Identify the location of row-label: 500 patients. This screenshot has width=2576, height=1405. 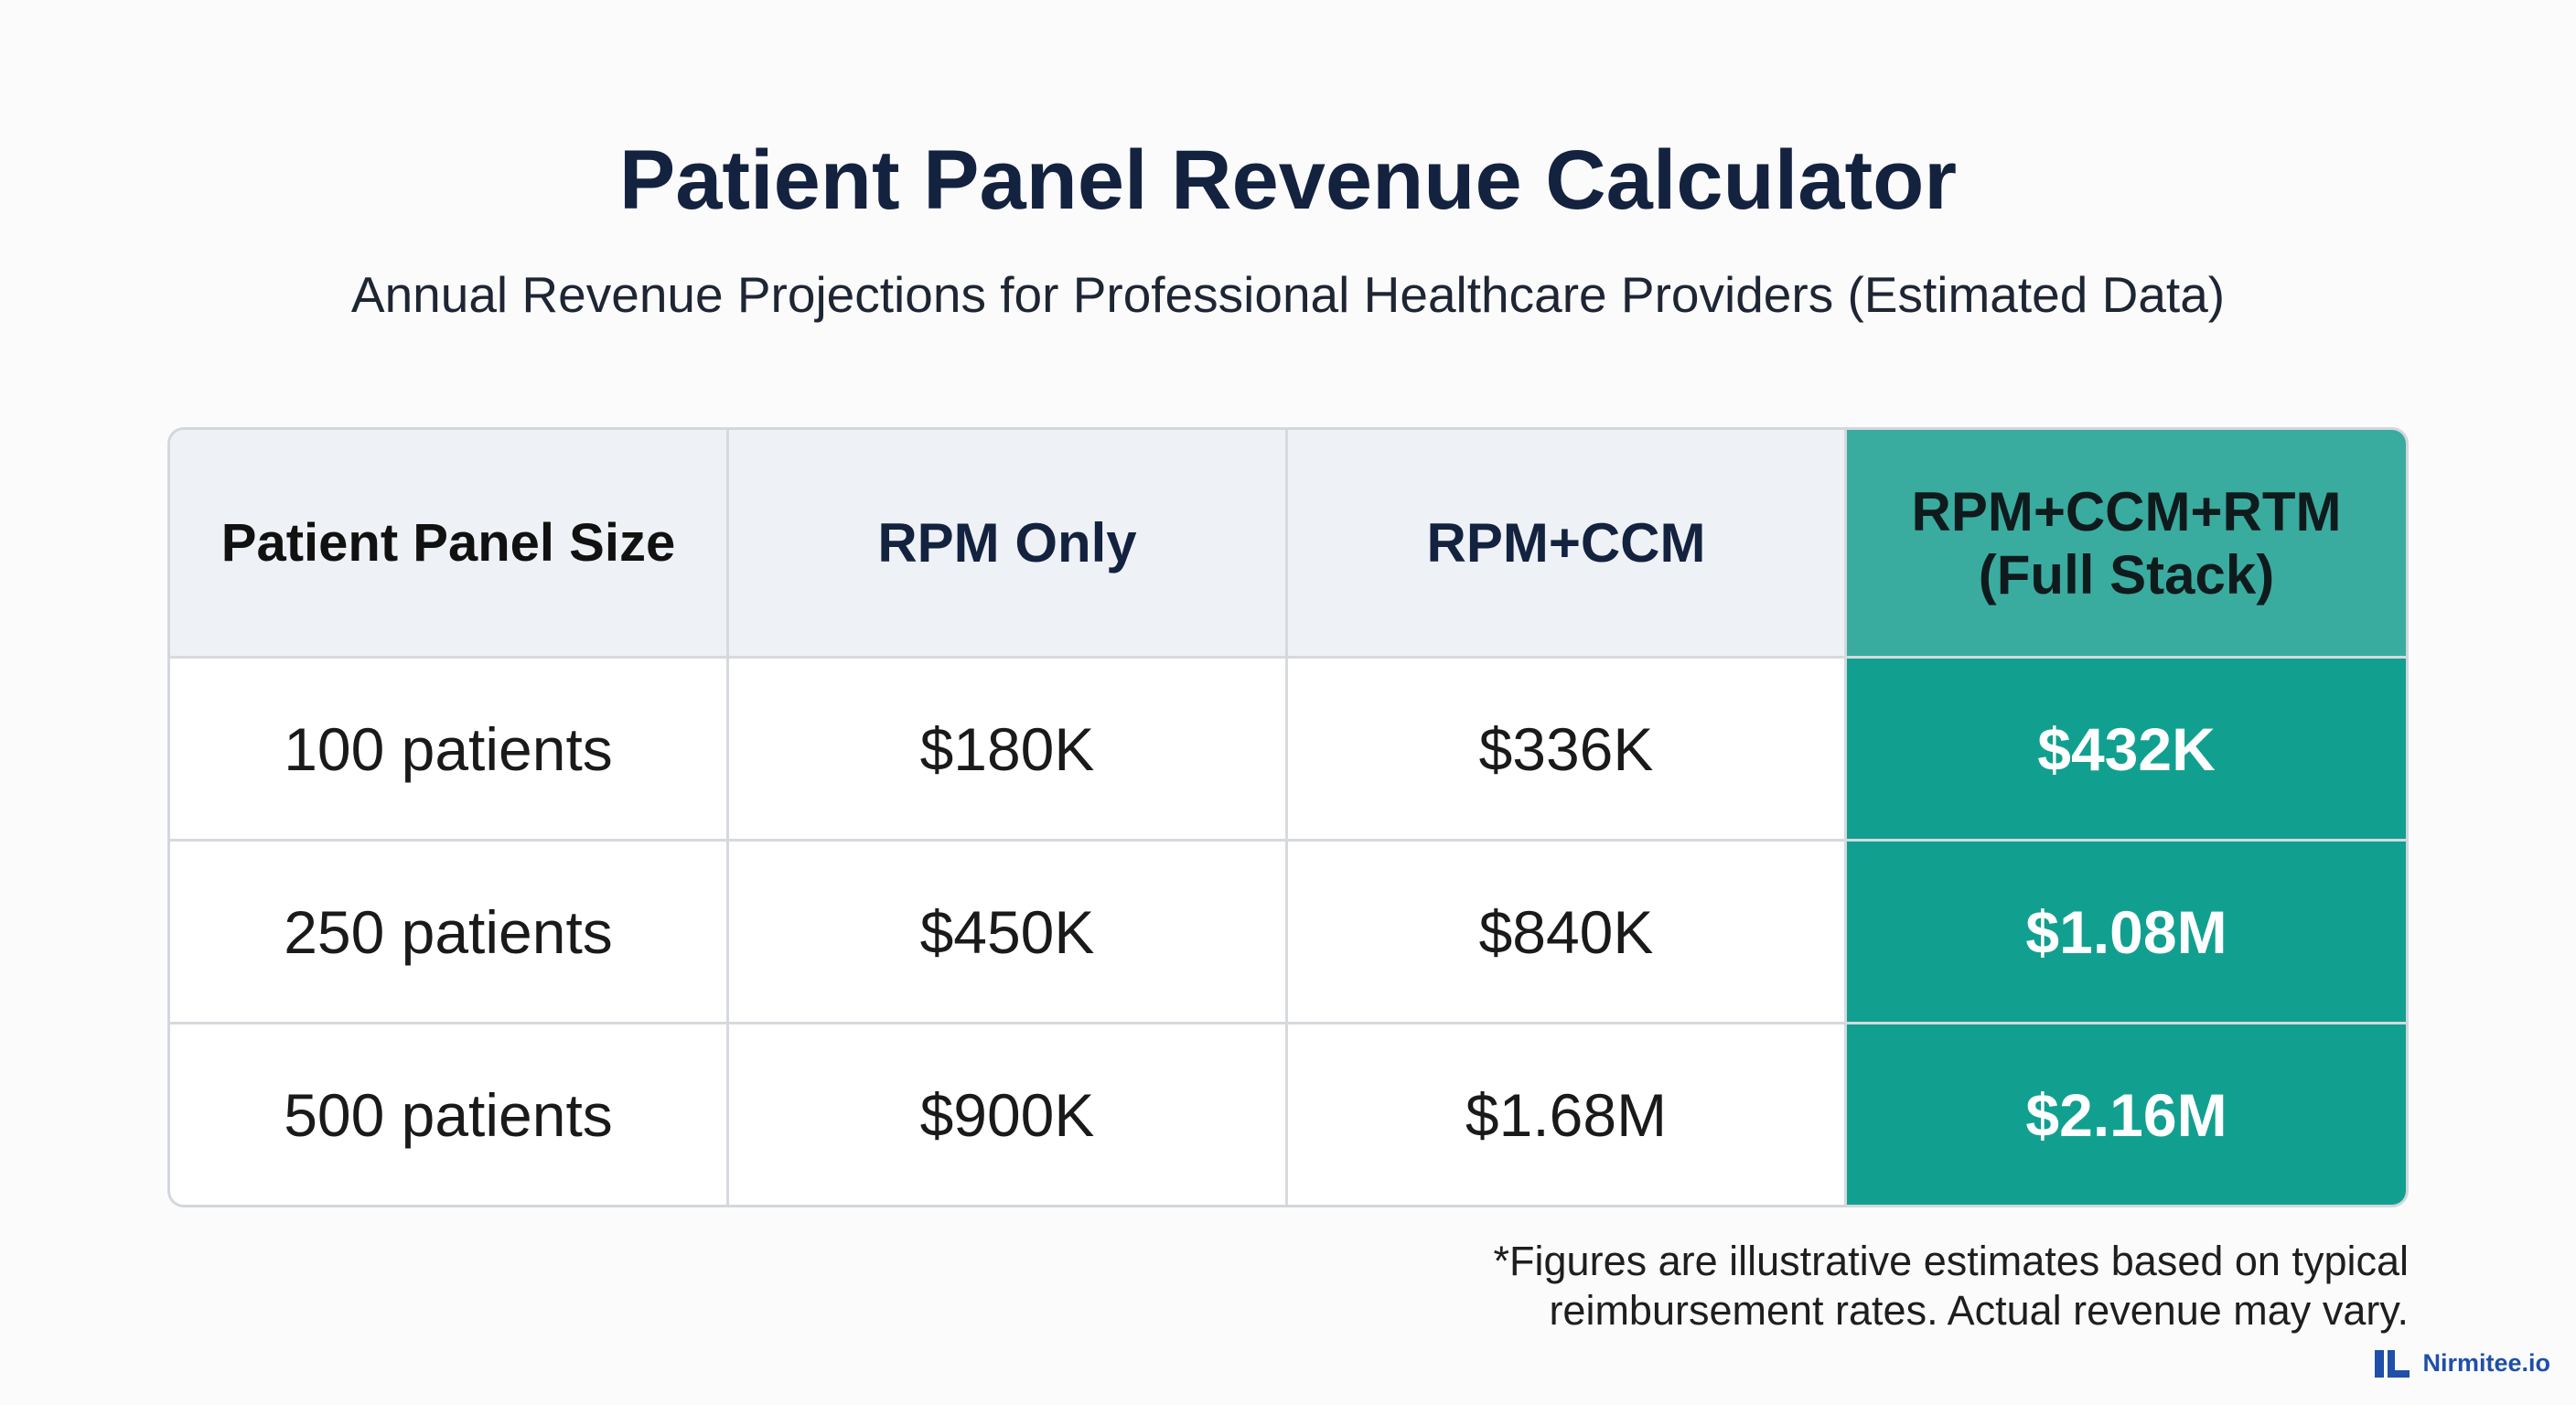
(449, 1114).